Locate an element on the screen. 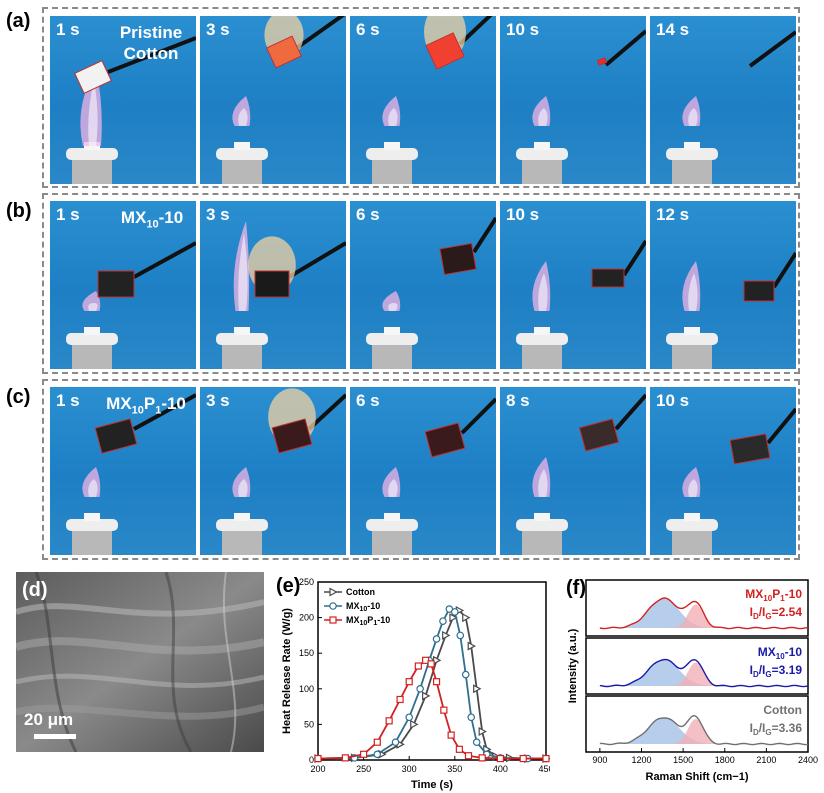 This screenshot has width=824, height=793. D-band-fit is located at coordinates (703, 672).